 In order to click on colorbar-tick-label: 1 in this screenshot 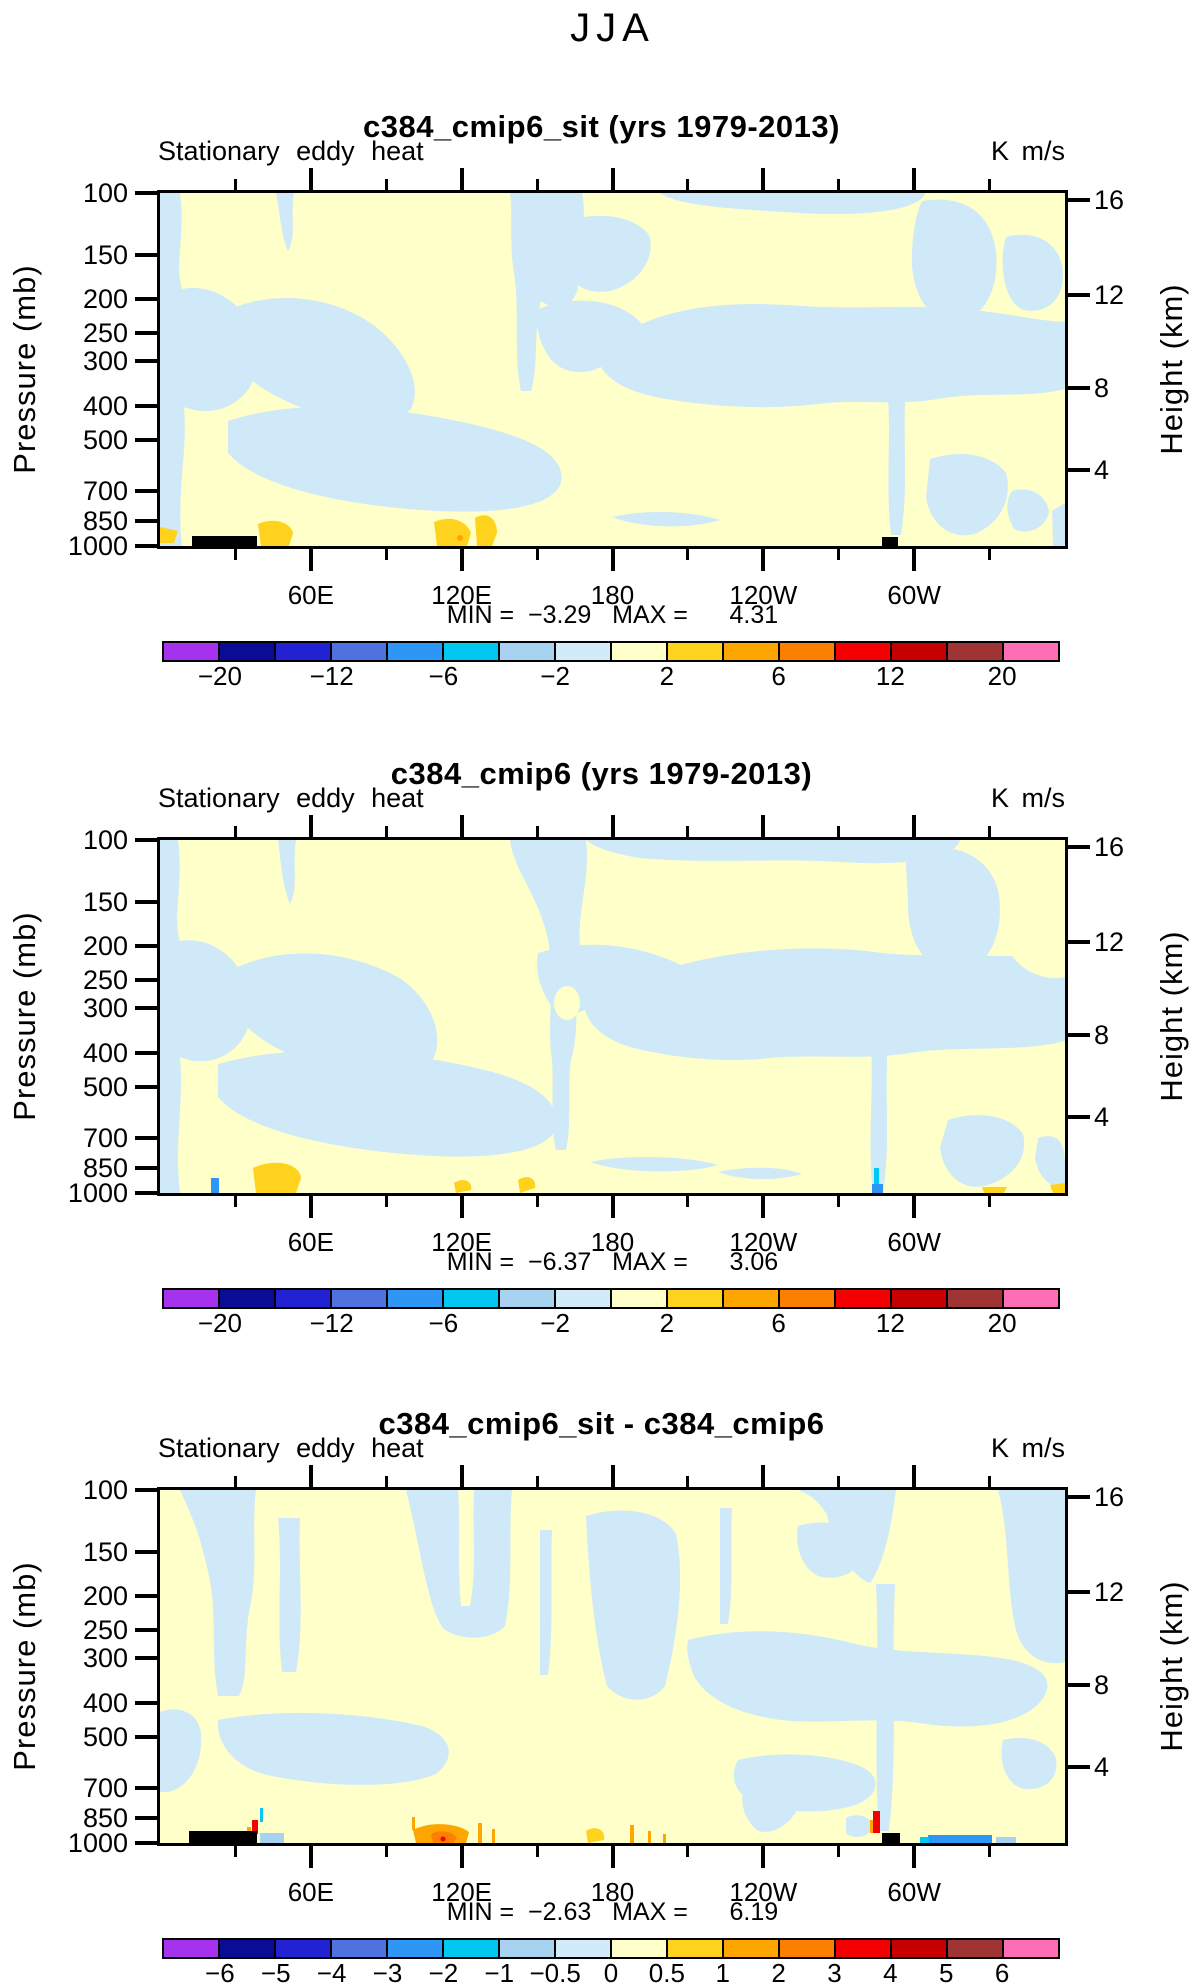, I will do `click(722, 1972)`.